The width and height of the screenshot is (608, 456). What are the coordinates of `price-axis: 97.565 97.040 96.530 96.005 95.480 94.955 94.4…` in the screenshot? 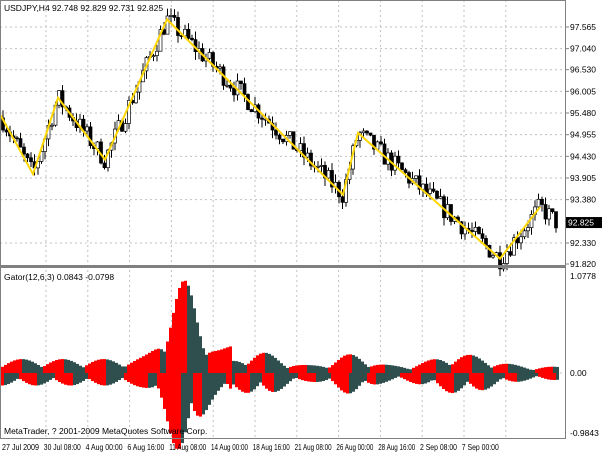 It's located at (580, 145).